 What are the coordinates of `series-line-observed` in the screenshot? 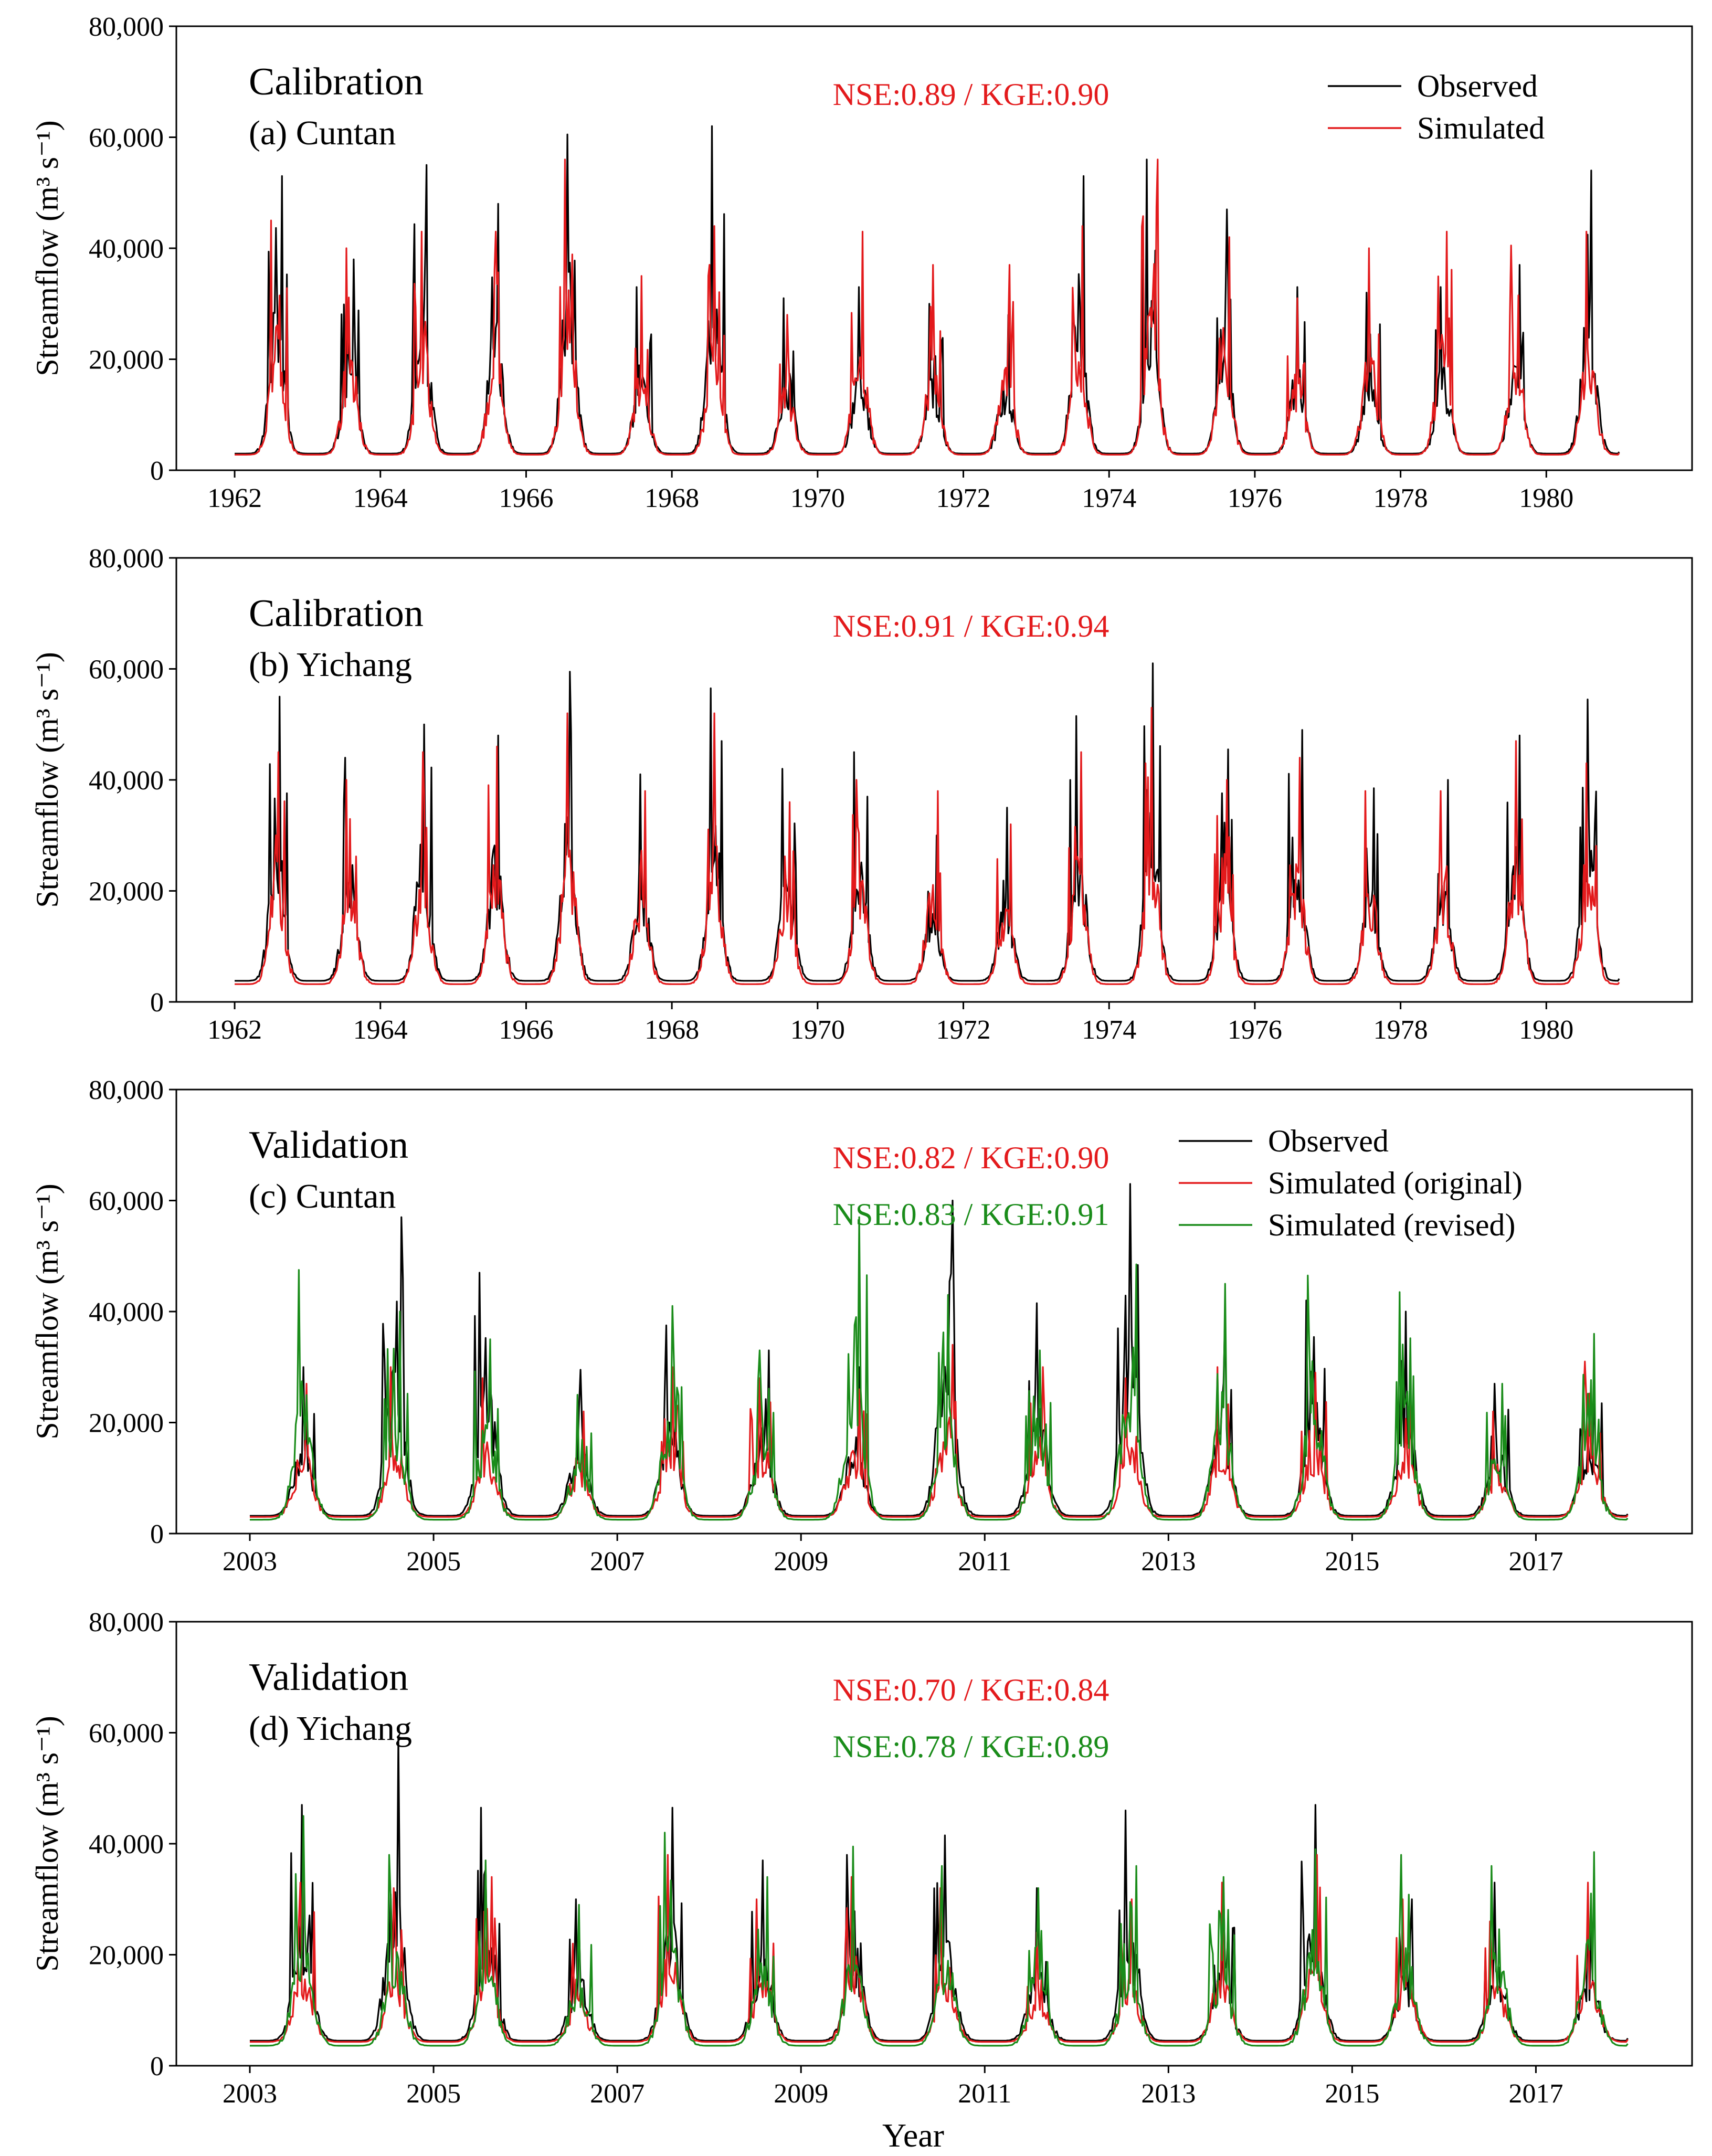 It's located at (927, 822).